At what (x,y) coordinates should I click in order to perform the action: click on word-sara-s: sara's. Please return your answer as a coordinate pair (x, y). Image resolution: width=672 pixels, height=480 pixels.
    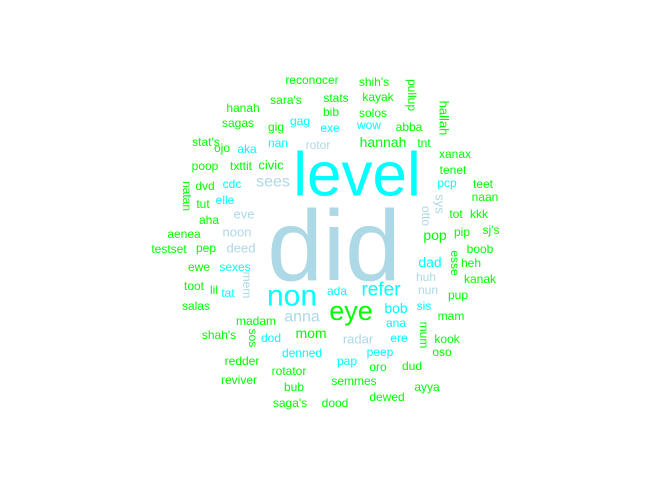
    Looking at the image, I should click on (286, 100).